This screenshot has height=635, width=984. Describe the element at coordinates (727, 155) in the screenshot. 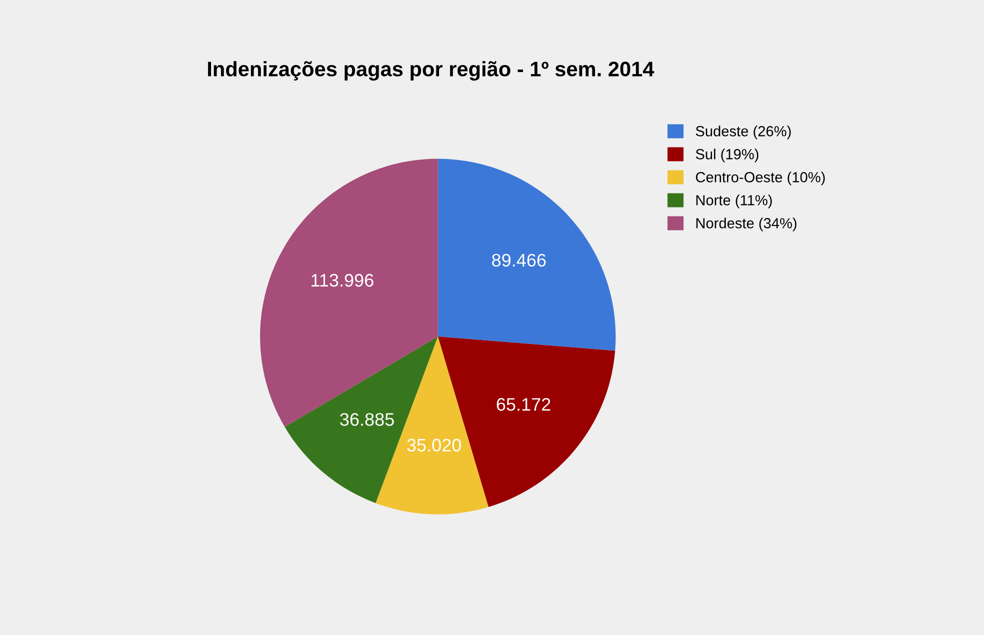

I see `legend-label: Sul (19%)` at that location.